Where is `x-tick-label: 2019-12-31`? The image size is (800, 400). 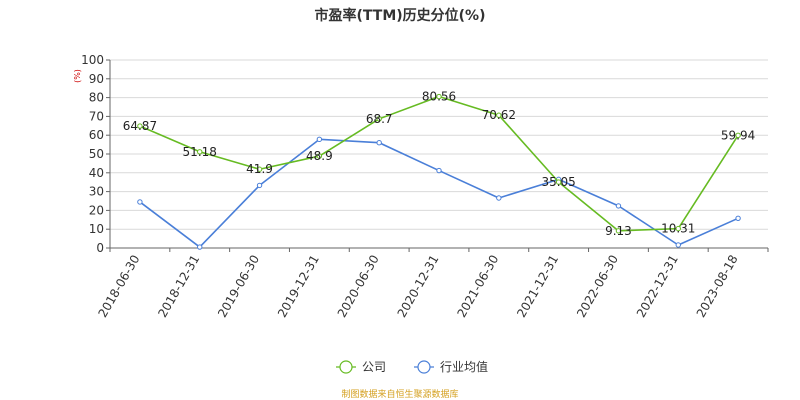 x-tick-label: 2019-12-31 is located at coordinates (298, 286).